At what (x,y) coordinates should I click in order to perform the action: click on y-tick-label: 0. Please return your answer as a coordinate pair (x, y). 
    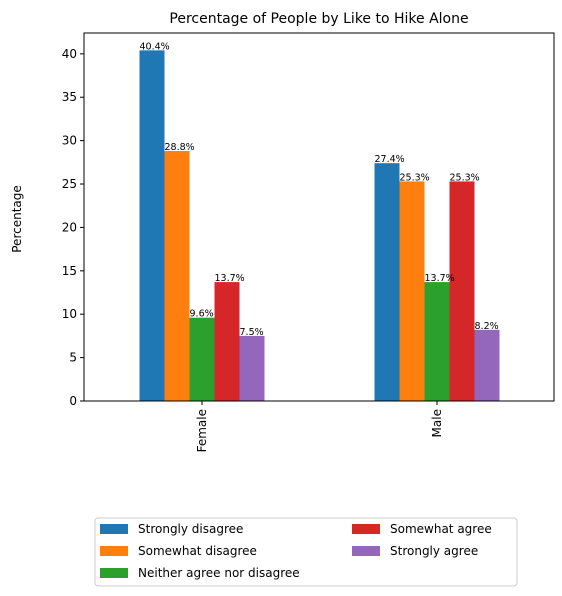
    Looking at the image, I should click on (73, 401).